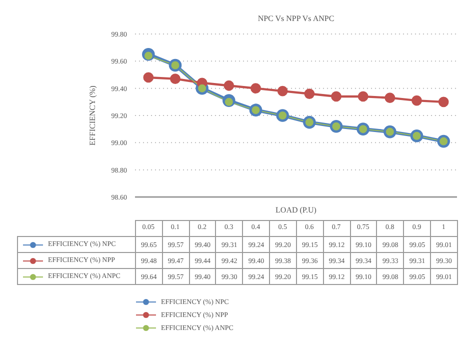 This screenshot has height=346, width=474. What do you see at coordinates (296, 18) in the screenshot?
I see `chart-title: NPC Vs NPP Vs ANPC` at bounding box center [296, 18].